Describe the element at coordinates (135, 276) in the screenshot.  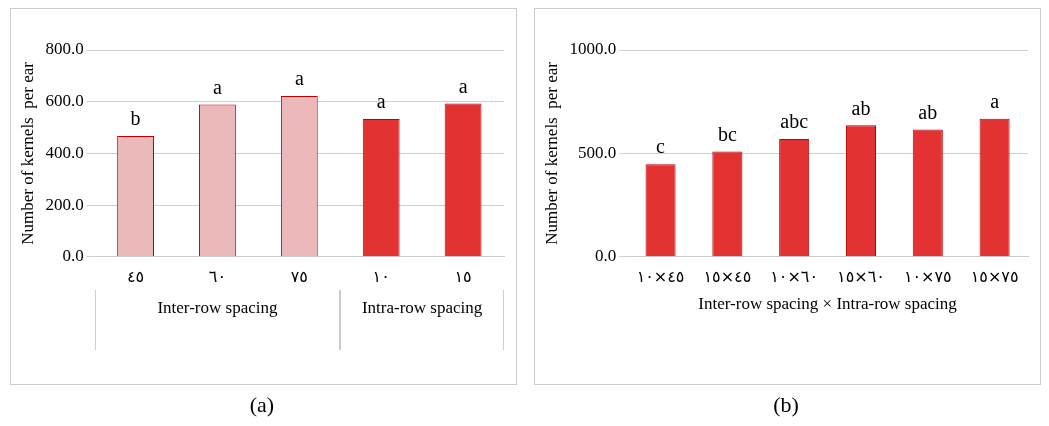
I see `x-tick-label: ٤٥` at that location.